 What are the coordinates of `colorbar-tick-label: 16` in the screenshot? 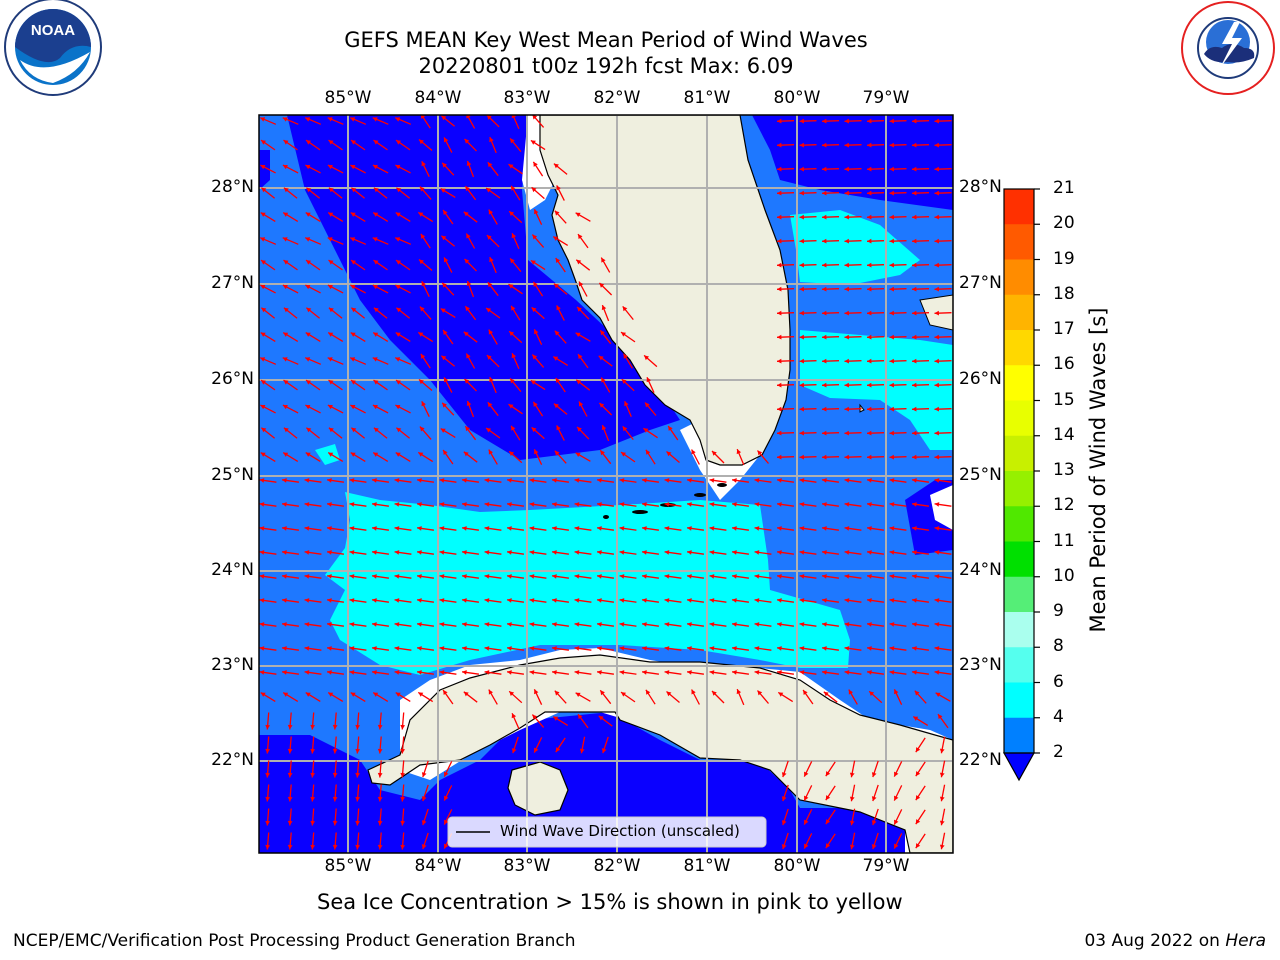 It's located at (1064, 364).